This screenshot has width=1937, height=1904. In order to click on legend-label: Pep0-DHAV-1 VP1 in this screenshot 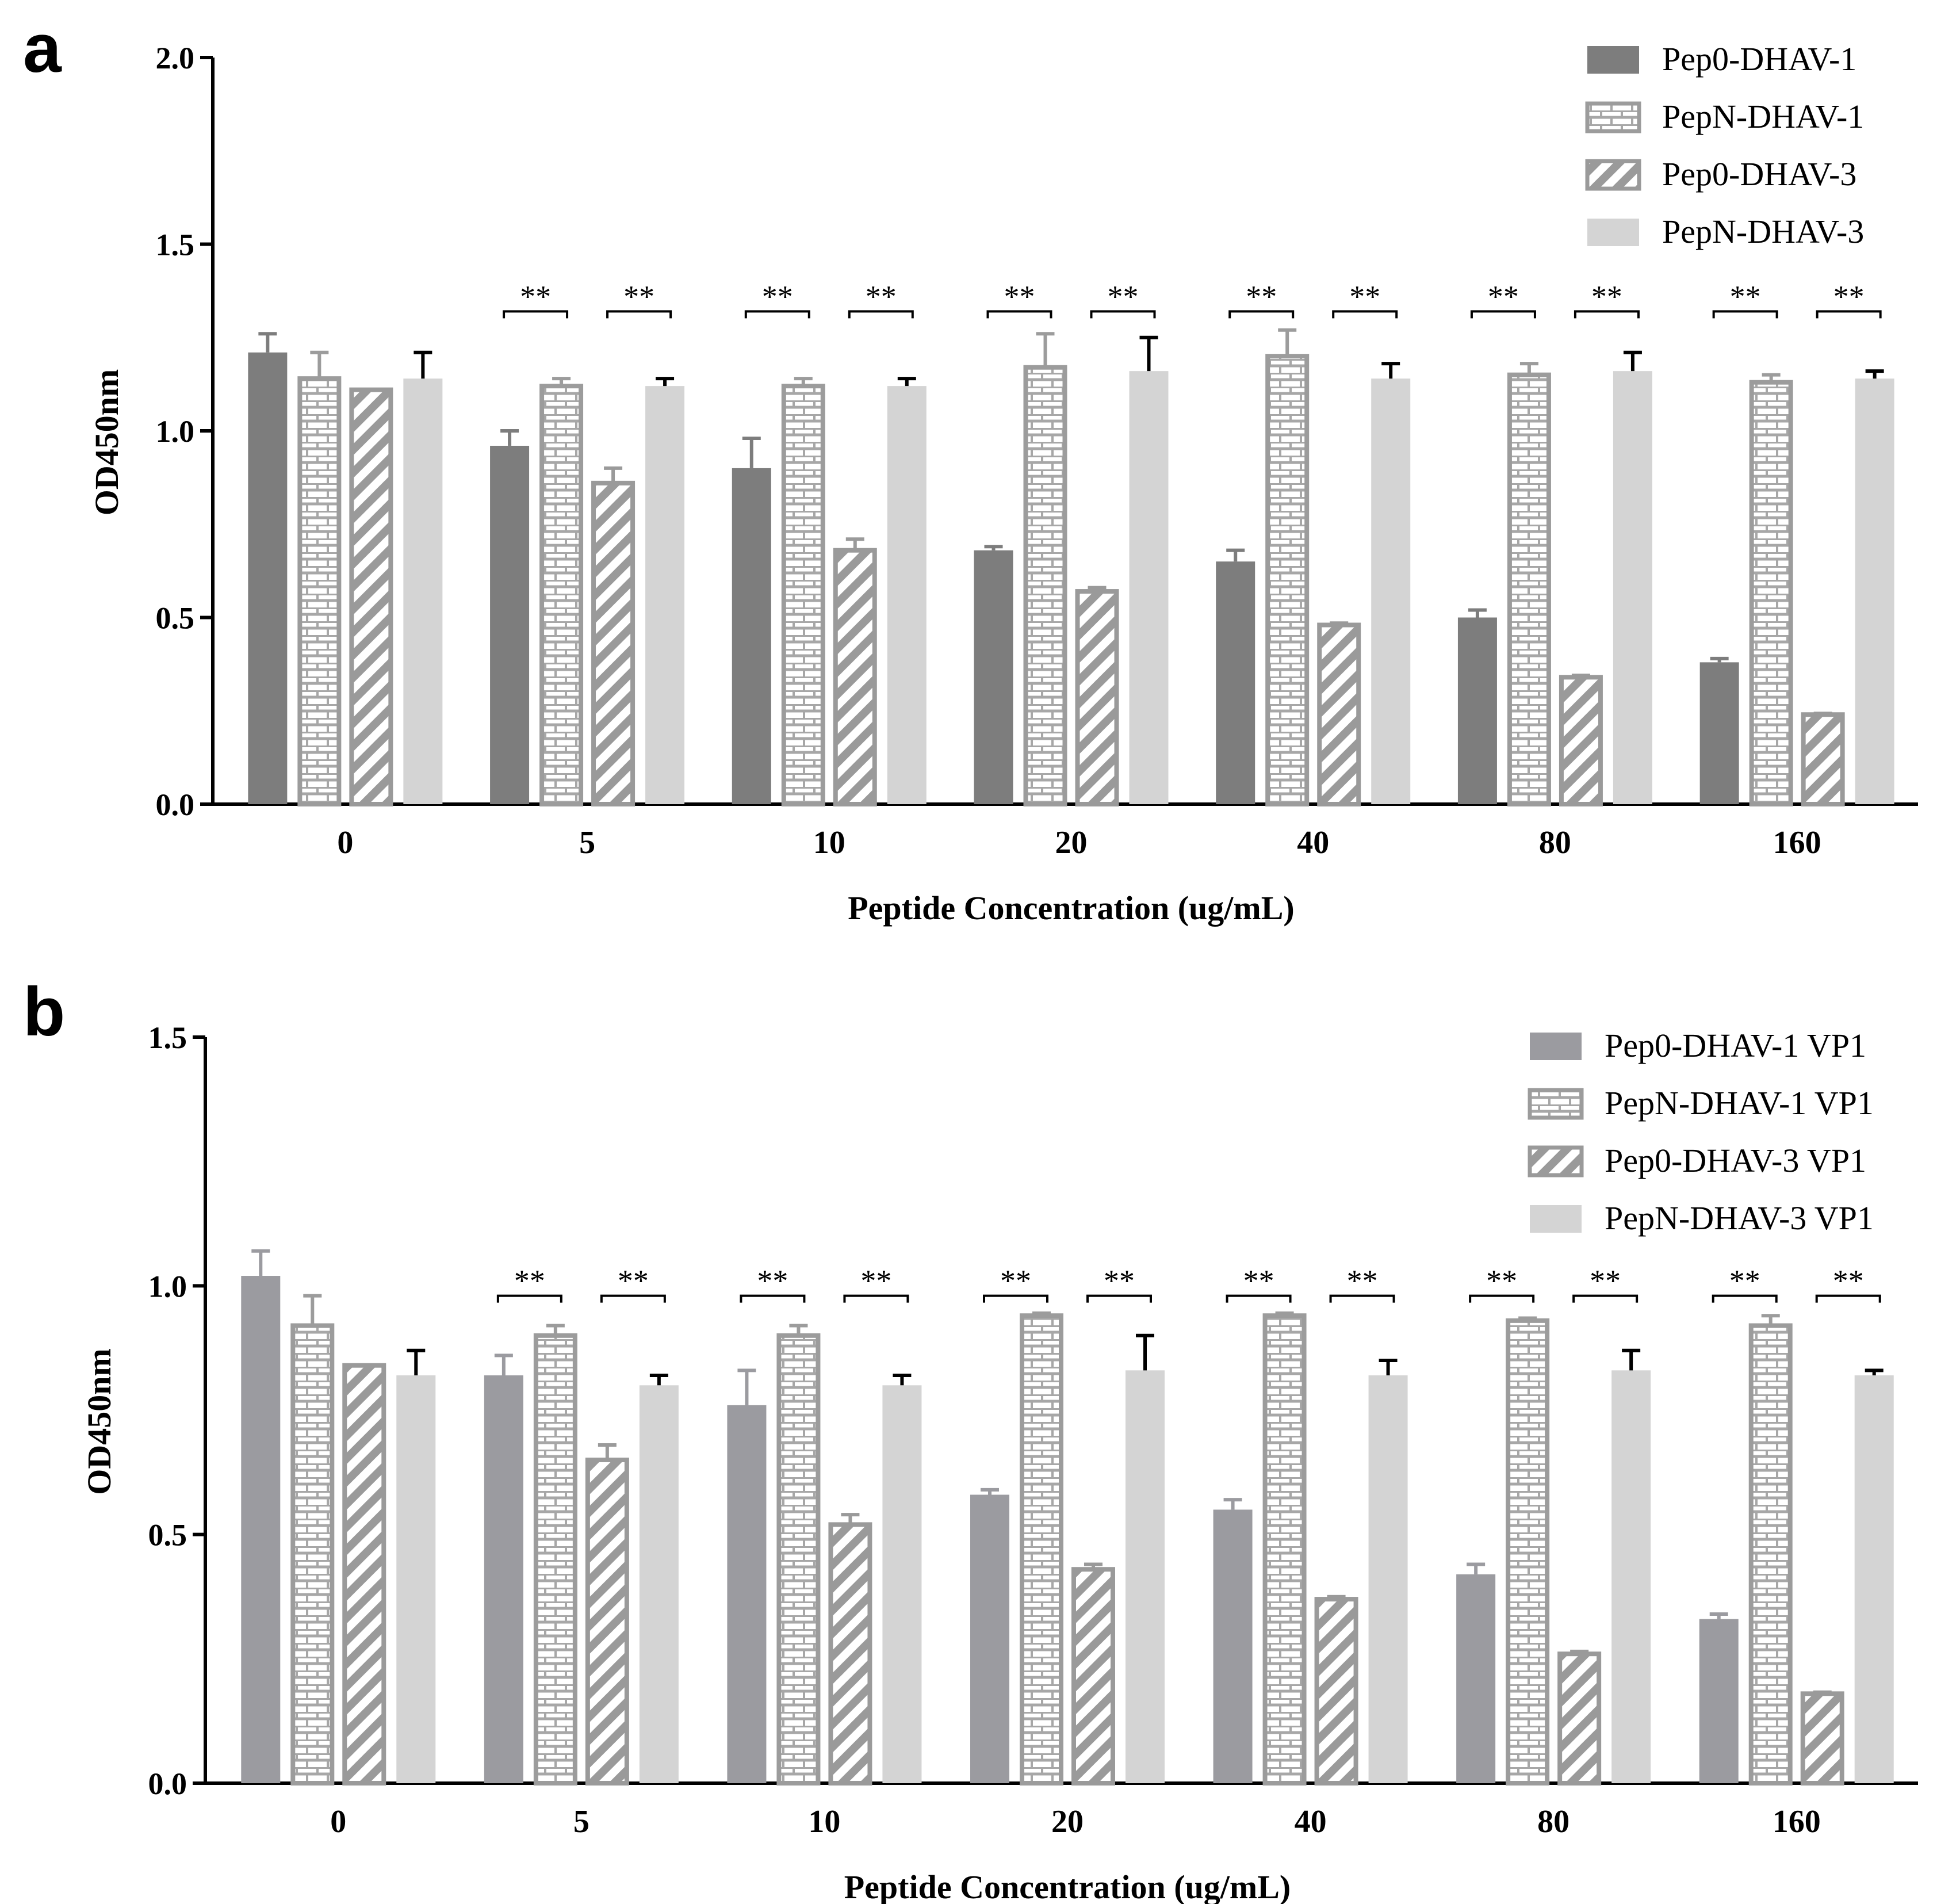, I will do `click(1735, 1045)`.